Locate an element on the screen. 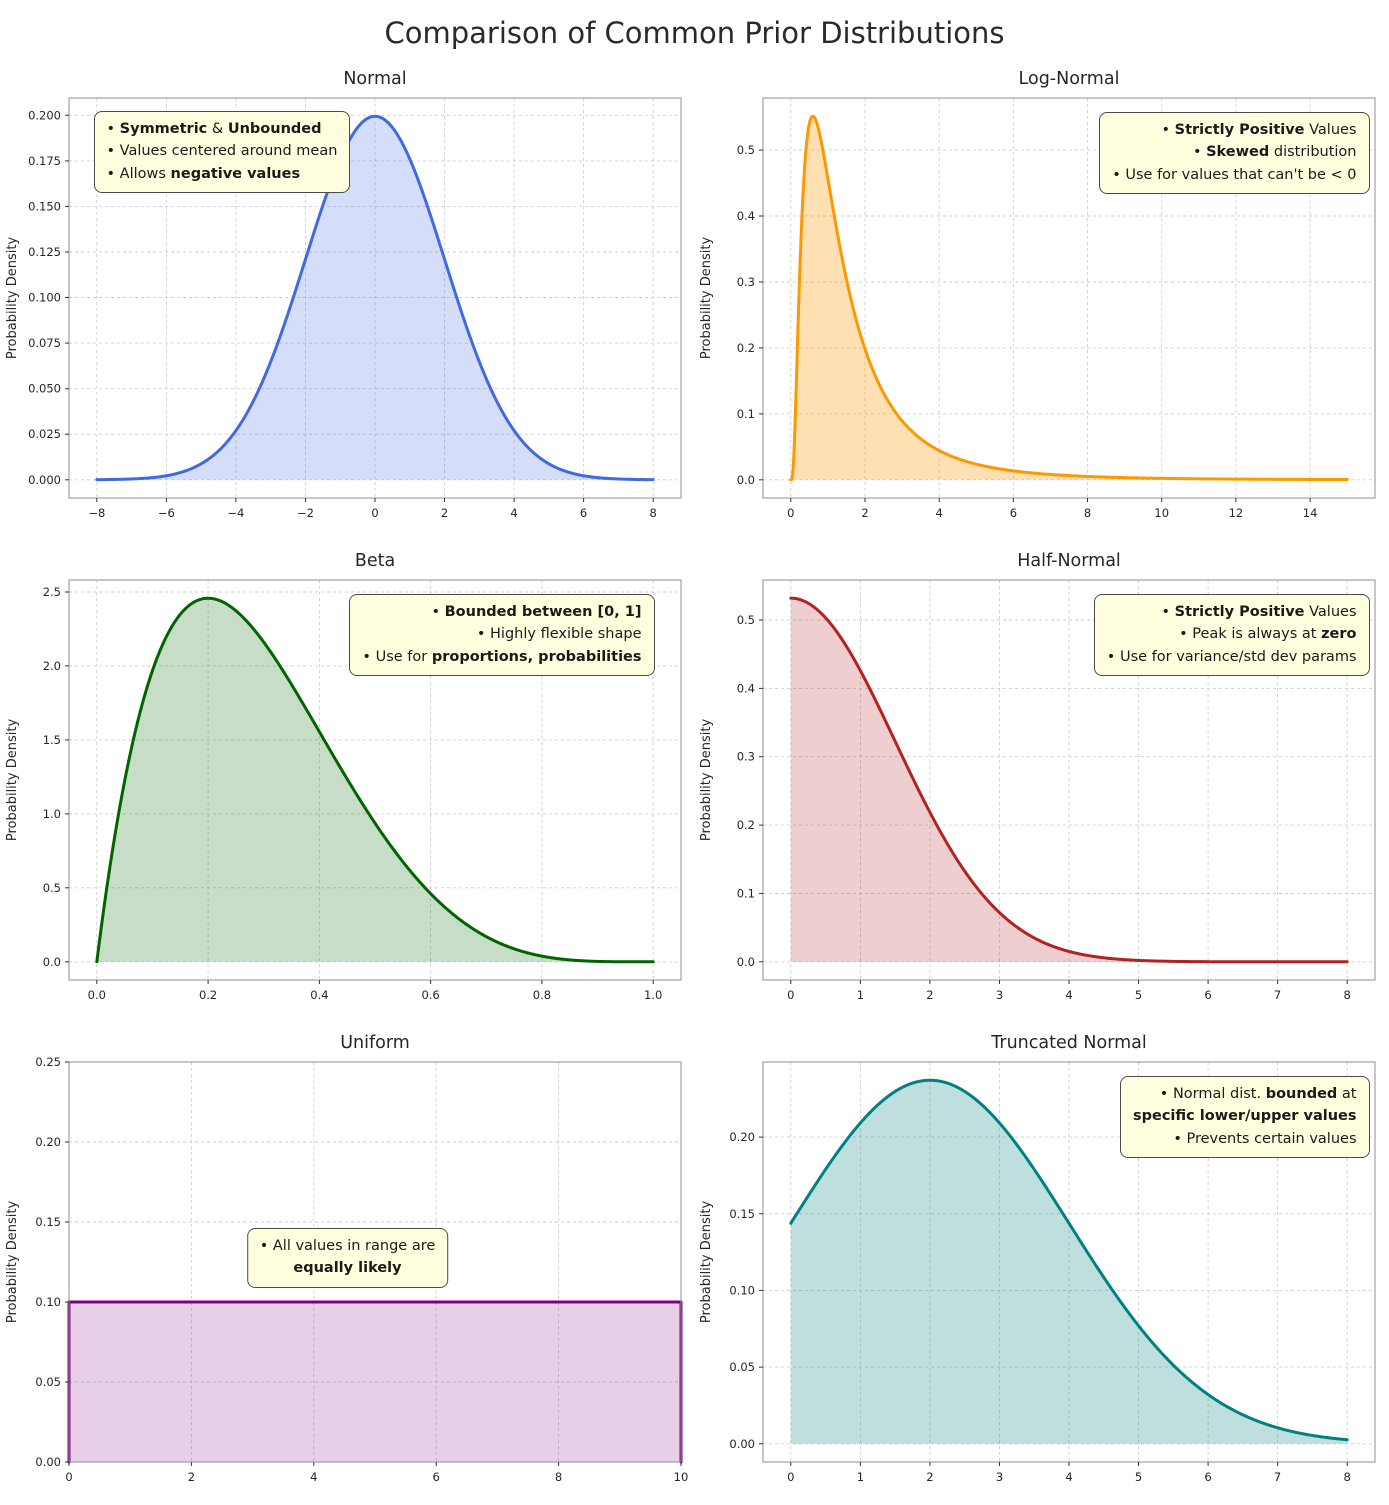 The height and width of the screenshot is (1505, 1389). svg-text: 0.15 is located at coordinates (742, 1214).